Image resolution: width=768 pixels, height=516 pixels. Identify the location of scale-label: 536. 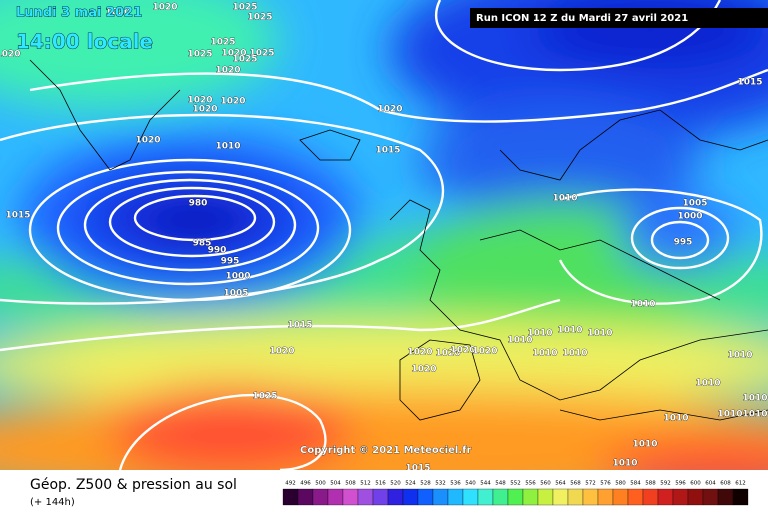
(455, 484).